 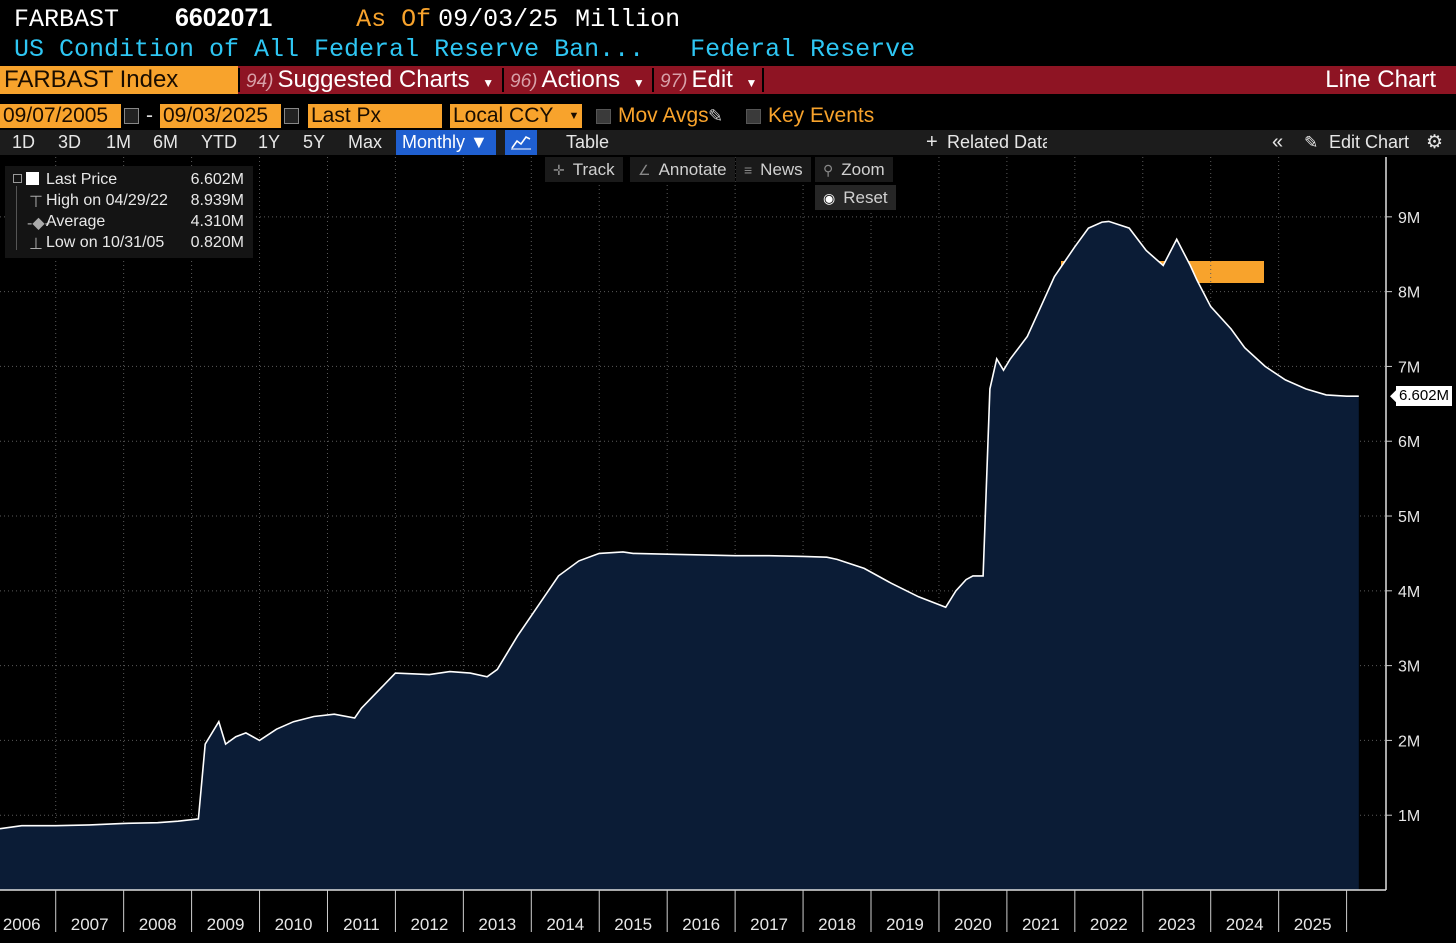 I want to click on gear-icon: ⚙, so click(x=1435, y=142).